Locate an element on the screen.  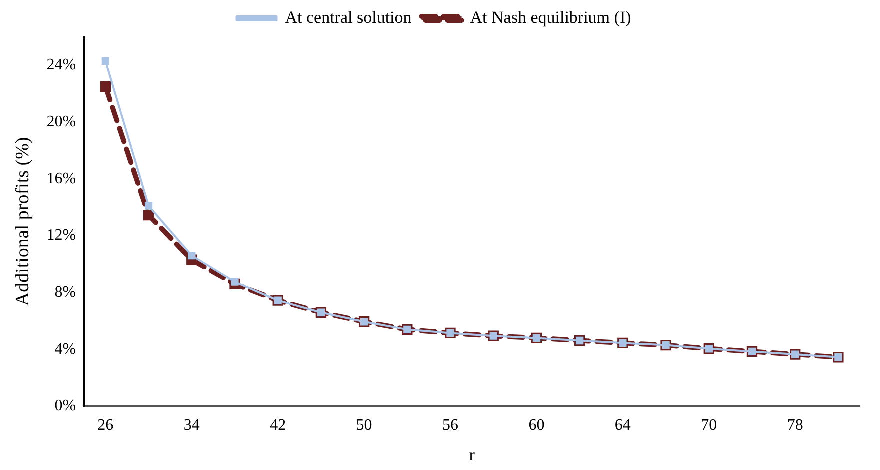
x-tick-label: 42 is located at coordinates (278, 425).